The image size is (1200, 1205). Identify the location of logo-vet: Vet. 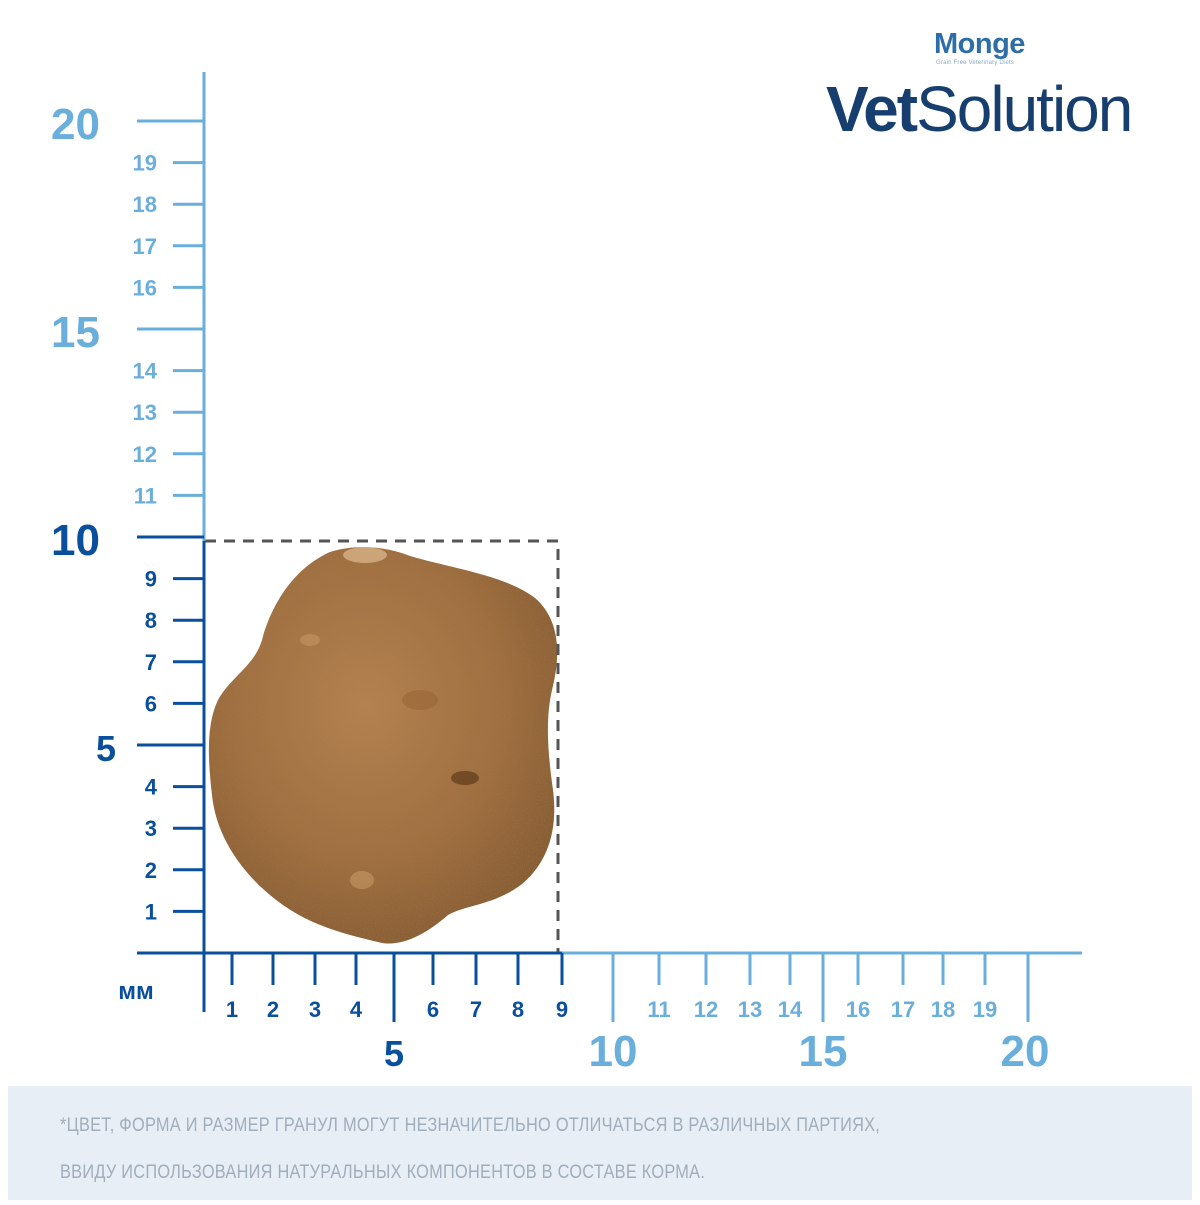
(872, 109).